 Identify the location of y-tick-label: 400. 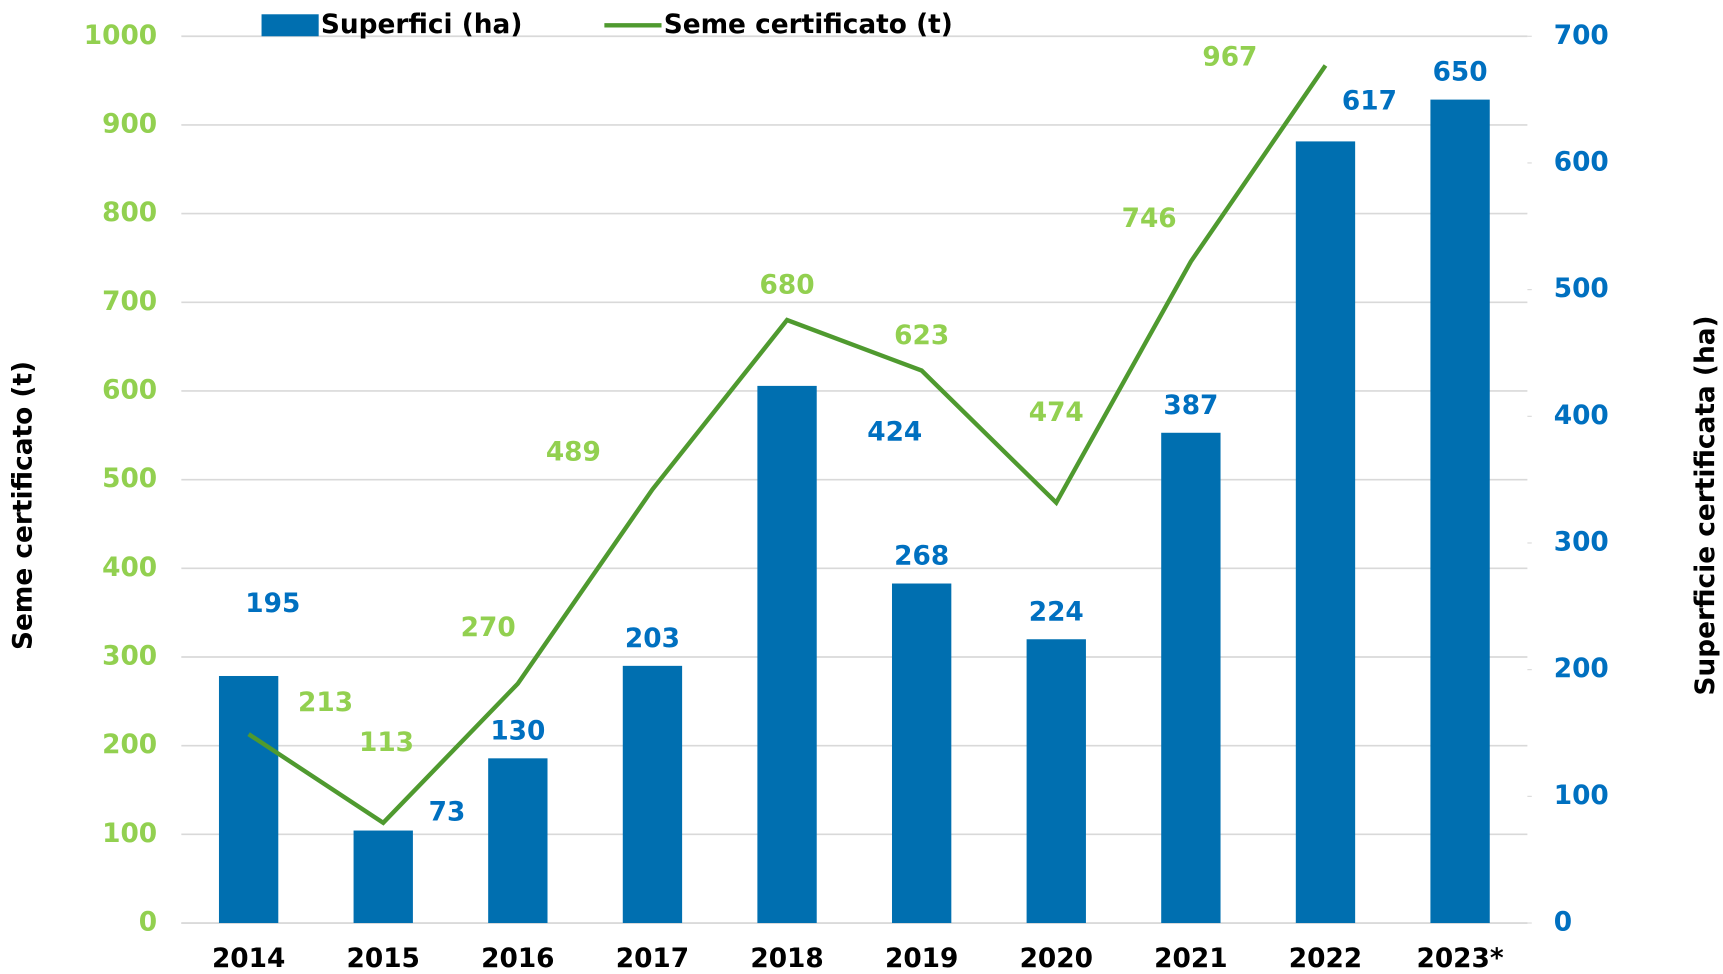
(129, 568).